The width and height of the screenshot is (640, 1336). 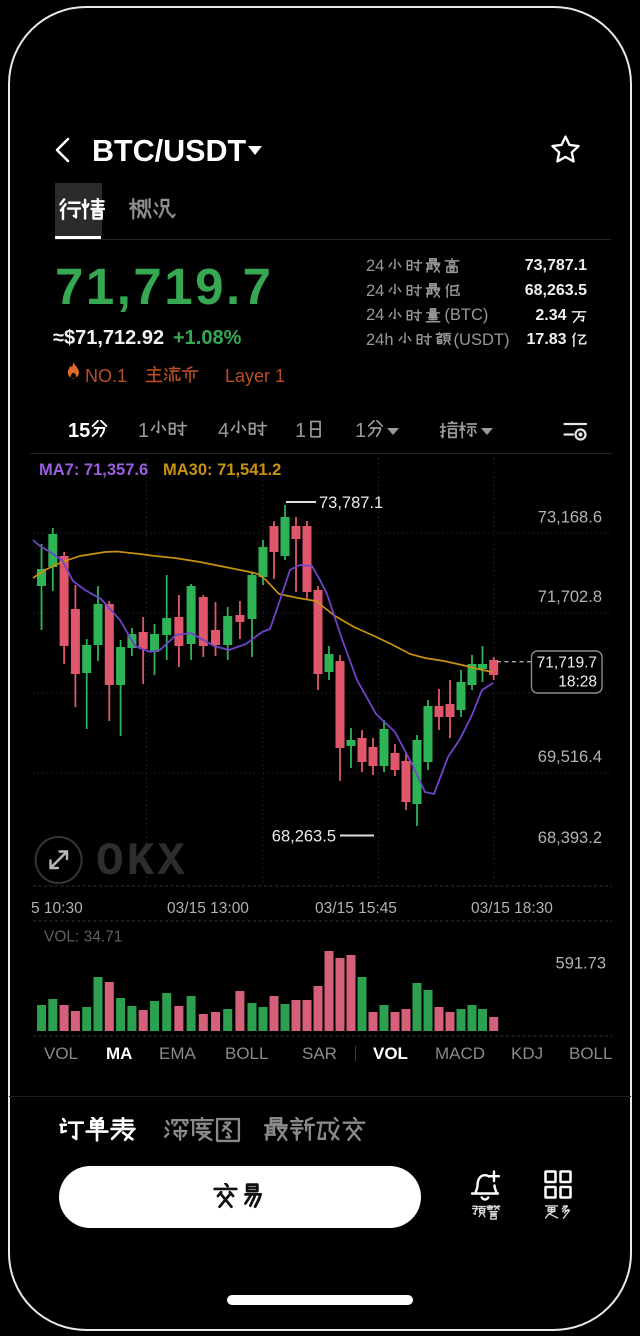 I want to click on svg-text: 71,719.7, so click(x=567, y=663).